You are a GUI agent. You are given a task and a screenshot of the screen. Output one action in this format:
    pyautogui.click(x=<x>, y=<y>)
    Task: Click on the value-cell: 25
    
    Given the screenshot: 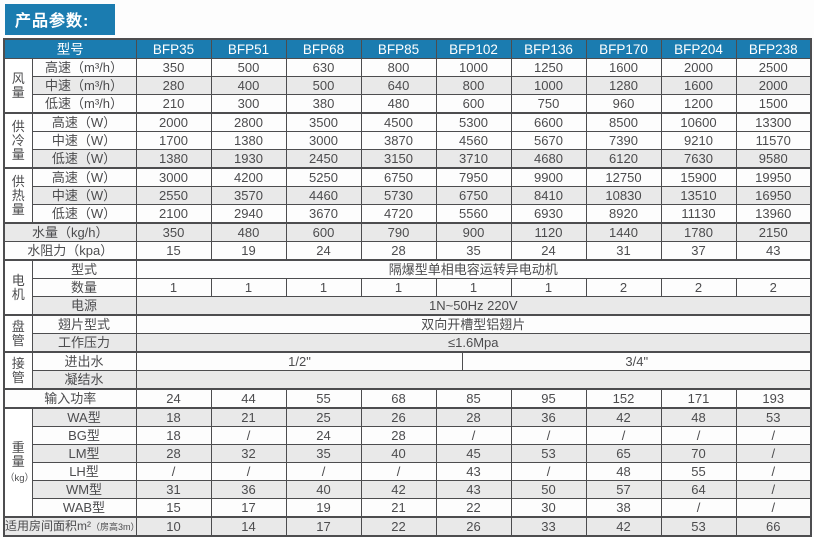 What is the action you would take?
    pyautogui.click(x=323, y=417)
    